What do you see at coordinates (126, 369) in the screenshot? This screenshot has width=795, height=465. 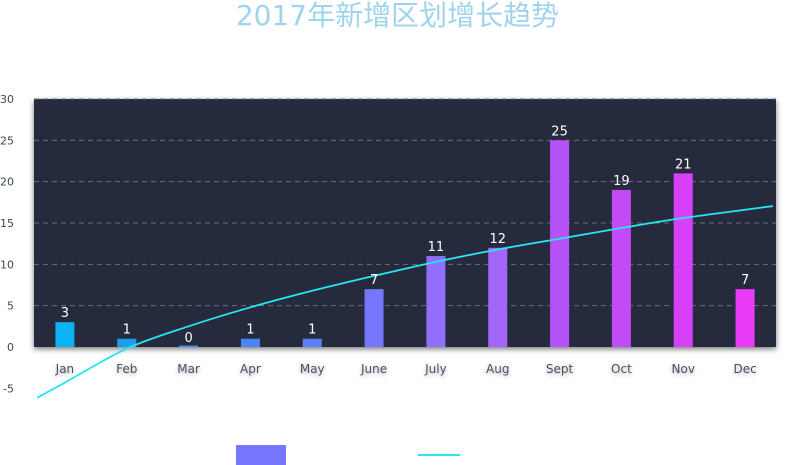 I see `x-tick-label: Feb` at bounding box center [126, 369].